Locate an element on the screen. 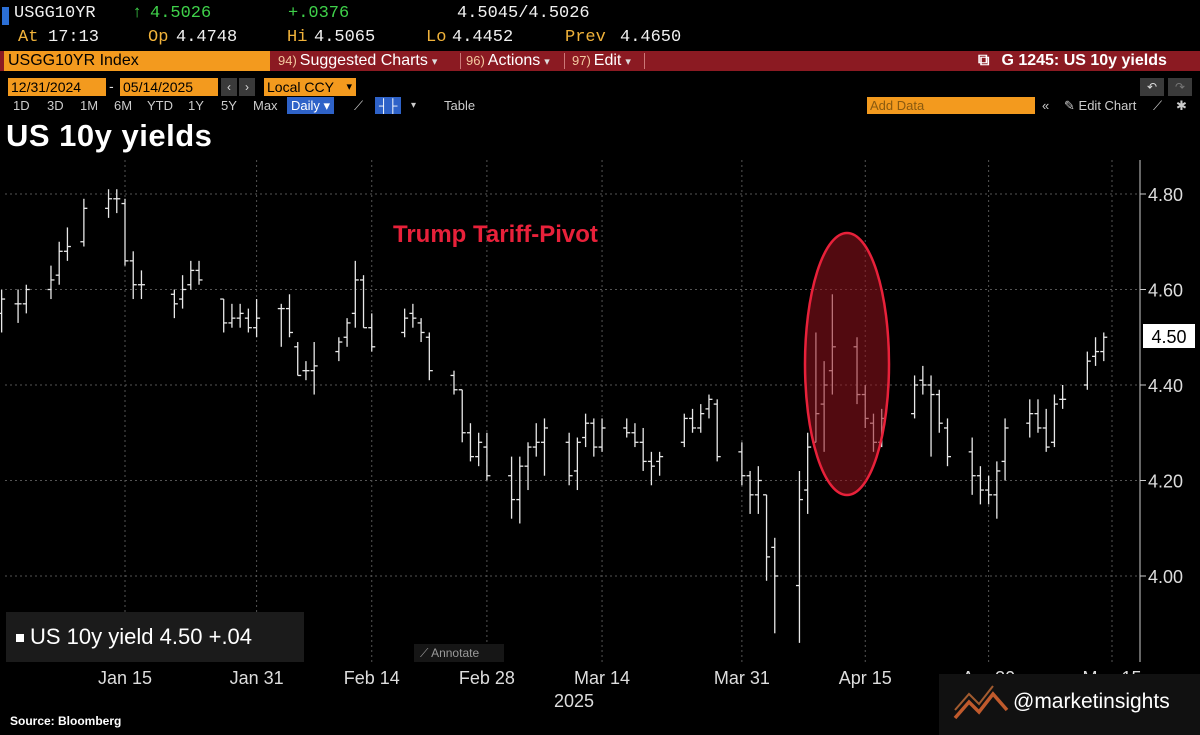 The width and height of the screenshot is (1200, 735). next-period-icon: › is located at coordinates (247, 87).